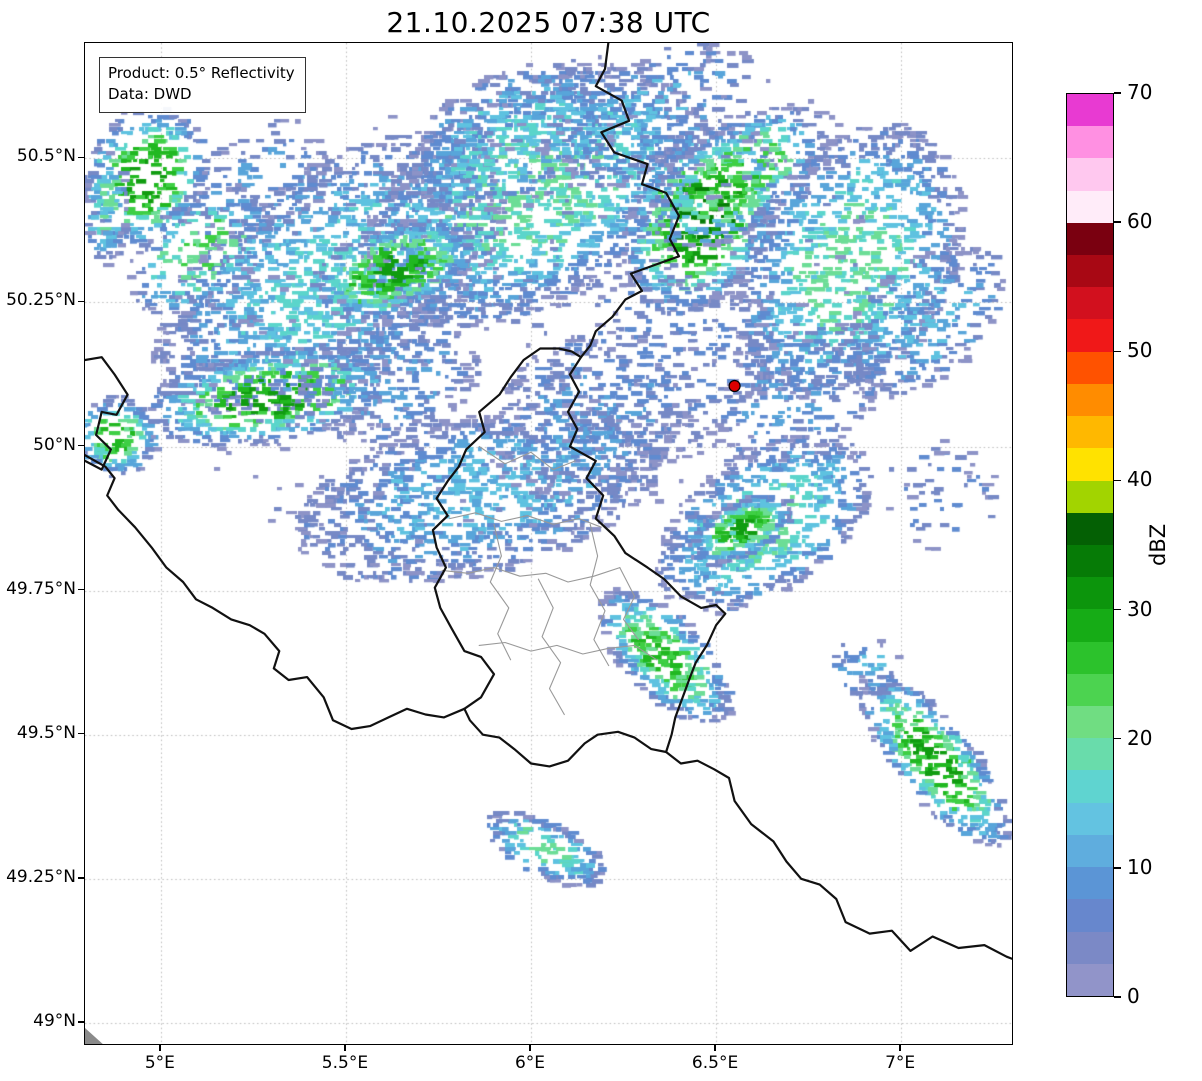 This screenshot has height=1081, width=1202. I want to click on colorbar-tick-label: 30, so click(1140, 608).